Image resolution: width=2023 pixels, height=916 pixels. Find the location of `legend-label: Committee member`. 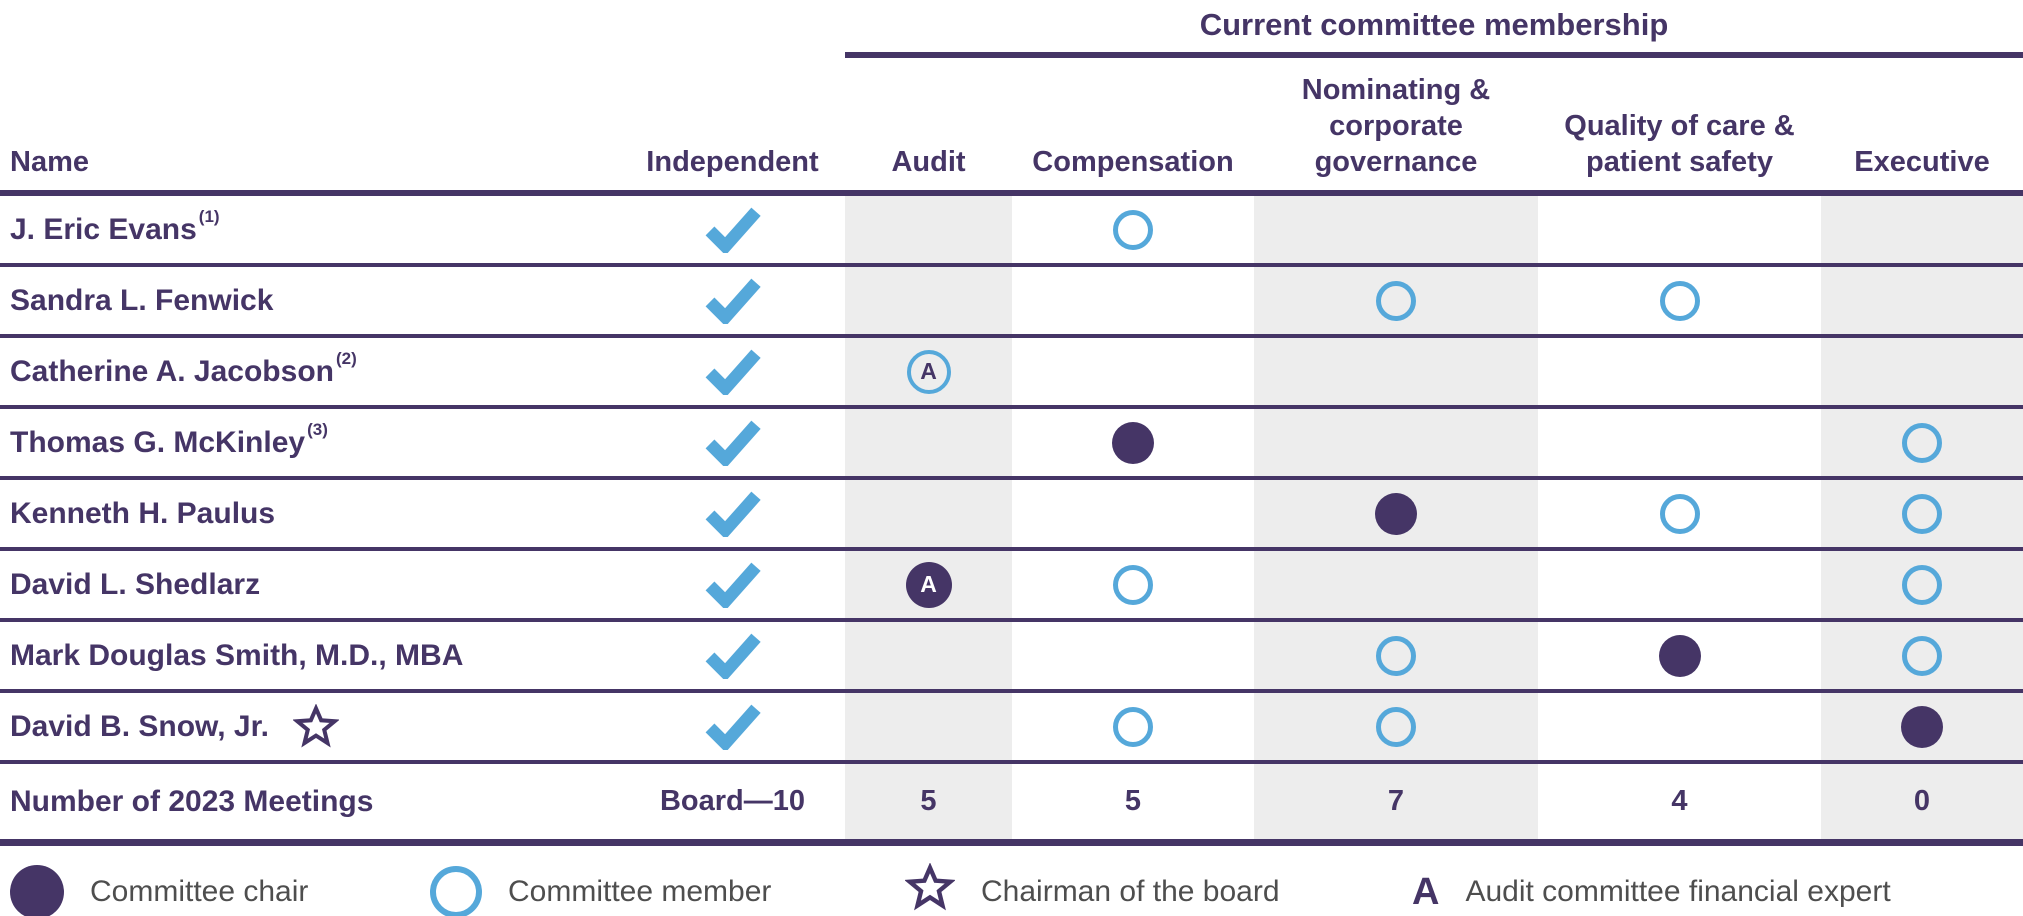

legend-label: Committee member is located at coordinates (640, 891).